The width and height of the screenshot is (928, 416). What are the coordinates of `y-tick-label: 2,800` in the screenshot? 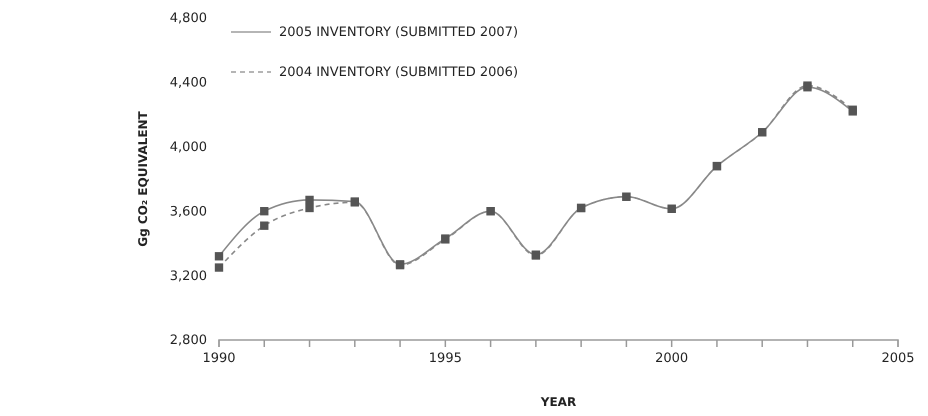 It's located at (188, 340).